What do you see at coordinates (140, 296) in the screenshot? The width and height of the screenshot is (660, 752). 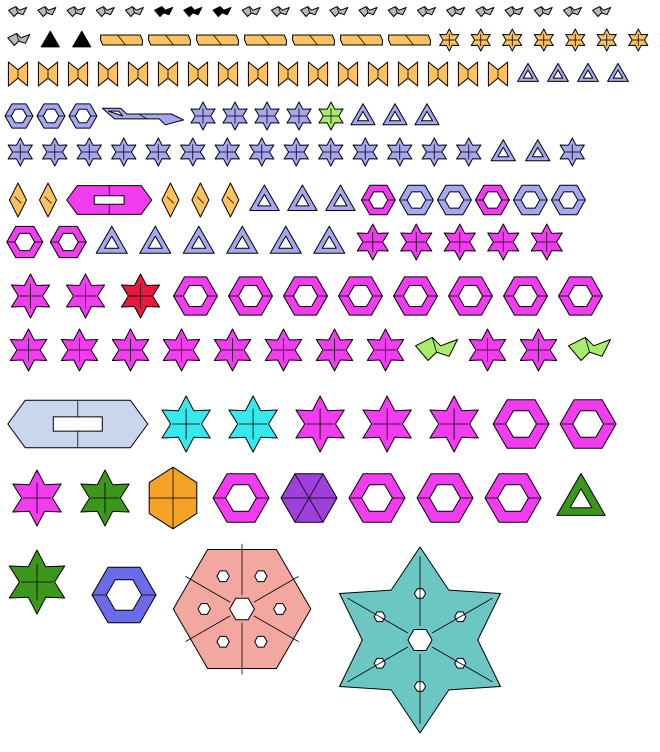 I see `red-star-tile` at bounding box center [140, 296].